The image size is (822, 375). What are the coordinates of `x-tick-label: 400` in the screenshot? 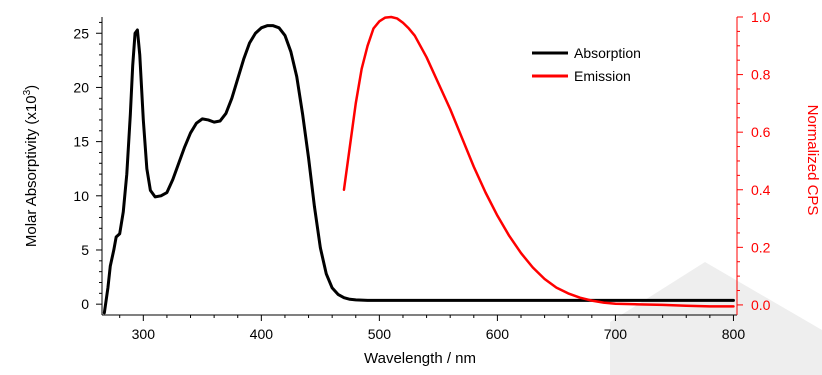 It's located at (262, 334).